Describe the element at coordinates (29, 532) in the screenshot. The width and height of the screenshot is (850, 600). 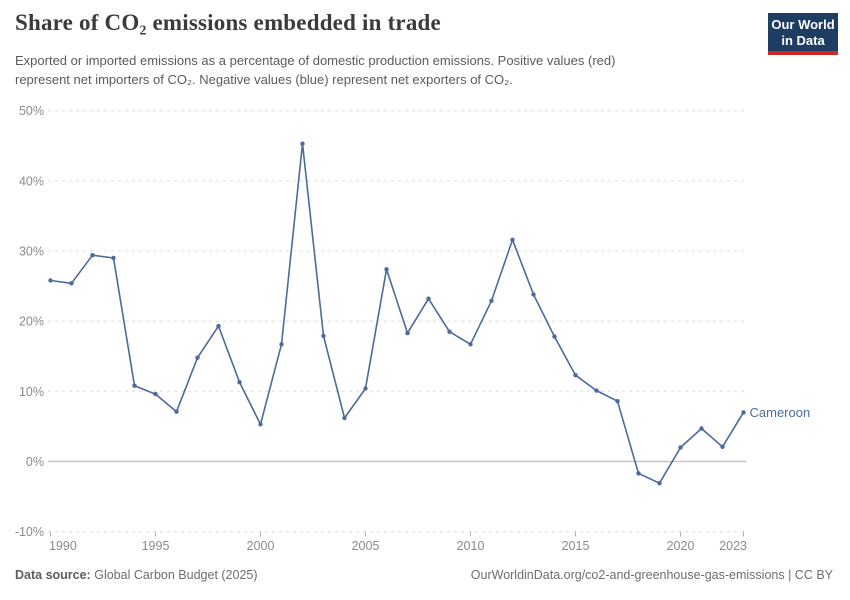
I see `y-axis-tick-label: -10%` at that location.